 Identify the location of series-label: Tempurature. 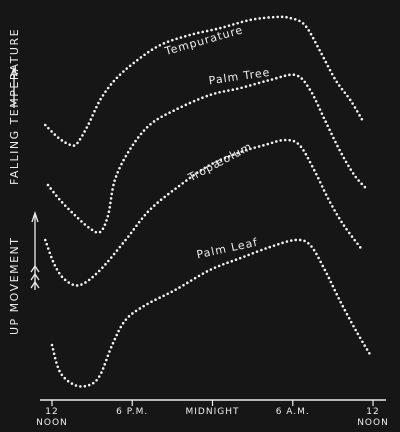
(203, 40).